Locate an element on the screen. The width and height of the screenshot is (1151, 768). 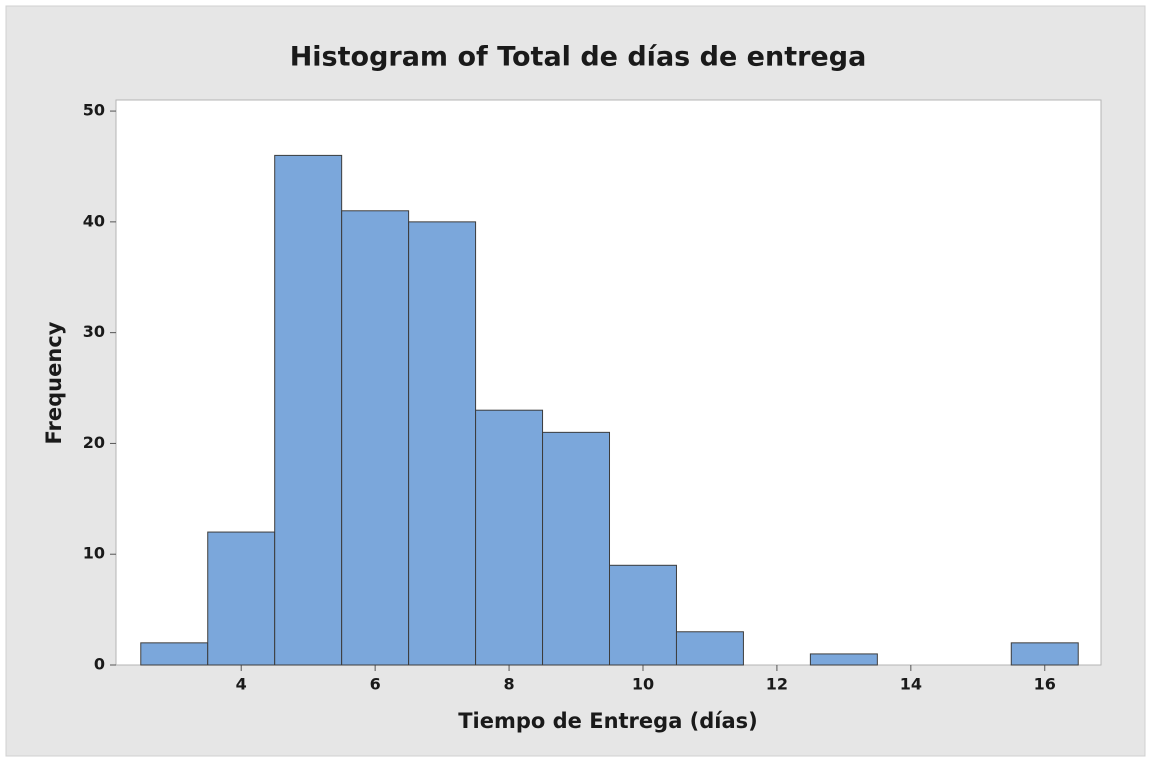
y-tick-label: 10 is located at coordinates (94, 553).